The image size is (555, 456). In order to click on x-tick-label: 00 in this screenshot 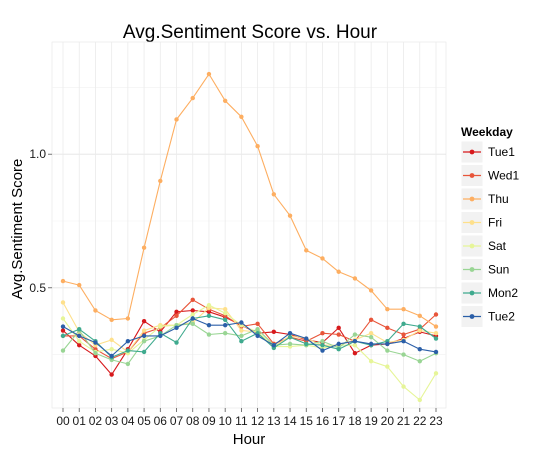, I will do `click(63, 421)`.